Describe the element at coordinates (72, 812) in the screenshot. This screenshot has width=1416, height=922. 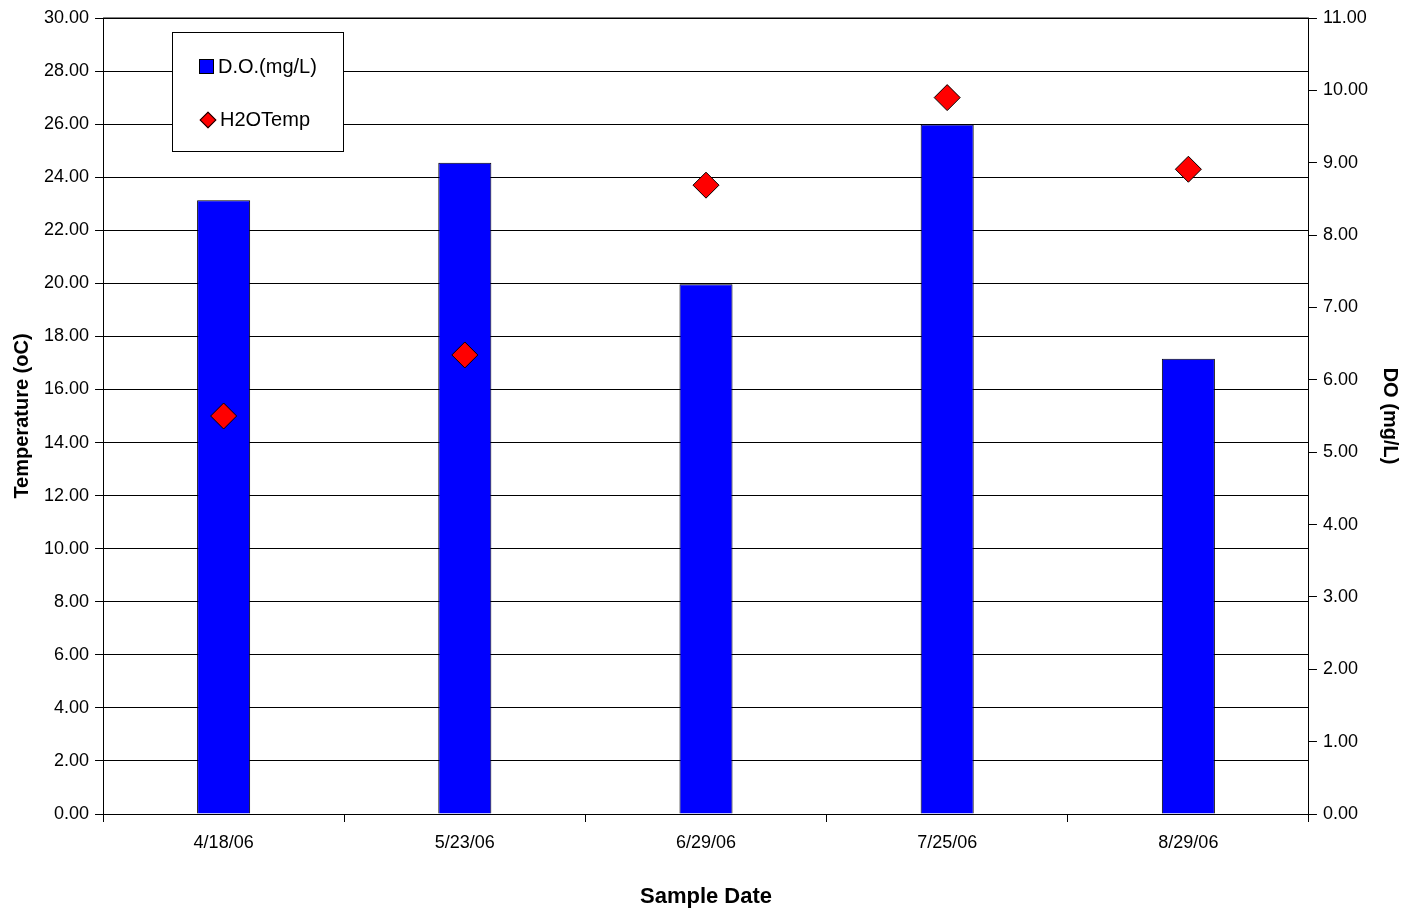
I see `y-tick-label: 0.00` at that location.